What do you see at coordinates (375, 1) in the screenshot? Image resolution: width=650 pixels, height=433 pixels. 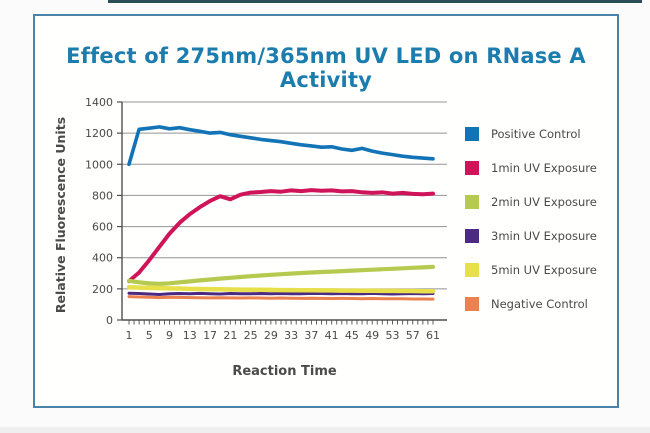 I see `top-accent-bar` at bounding box center [375, 1].